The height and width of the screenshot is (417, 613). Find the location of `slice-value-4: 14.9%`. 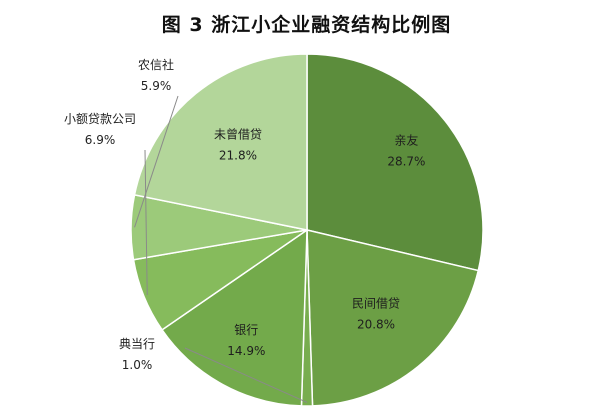

slice-value-4: 14.9% is located at coordinates (246, 351).